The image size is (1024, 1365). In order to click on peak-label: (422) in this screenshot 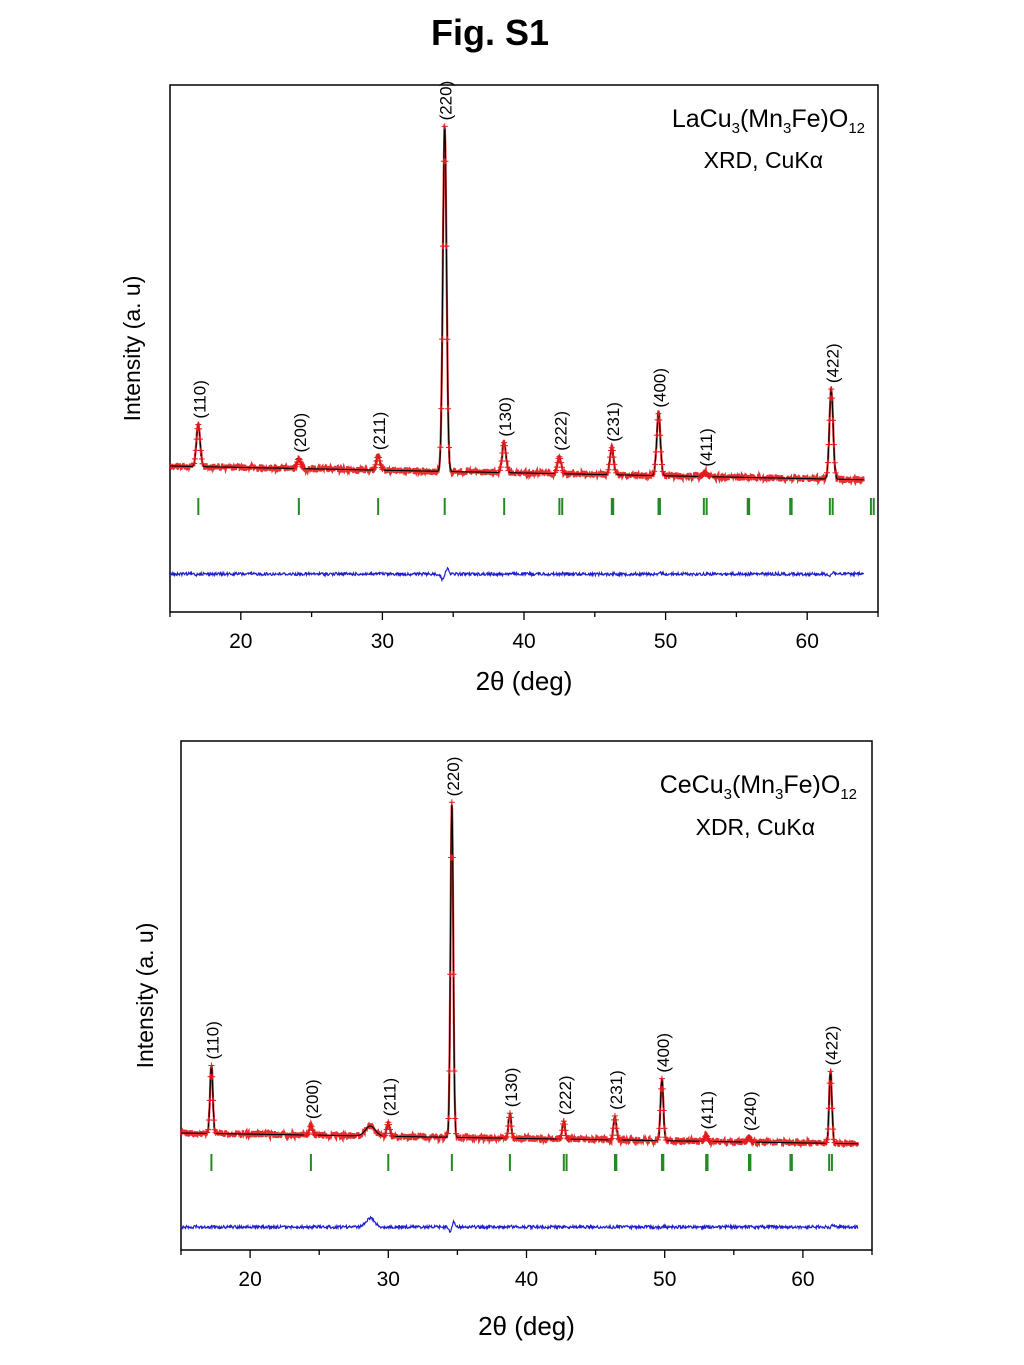, I will do `click(832, 1046)`.